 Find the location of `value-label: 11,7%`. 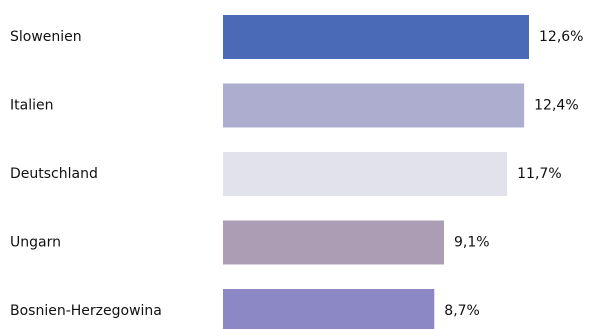

value-label: 11,7% is located at coordinates (539, 174).